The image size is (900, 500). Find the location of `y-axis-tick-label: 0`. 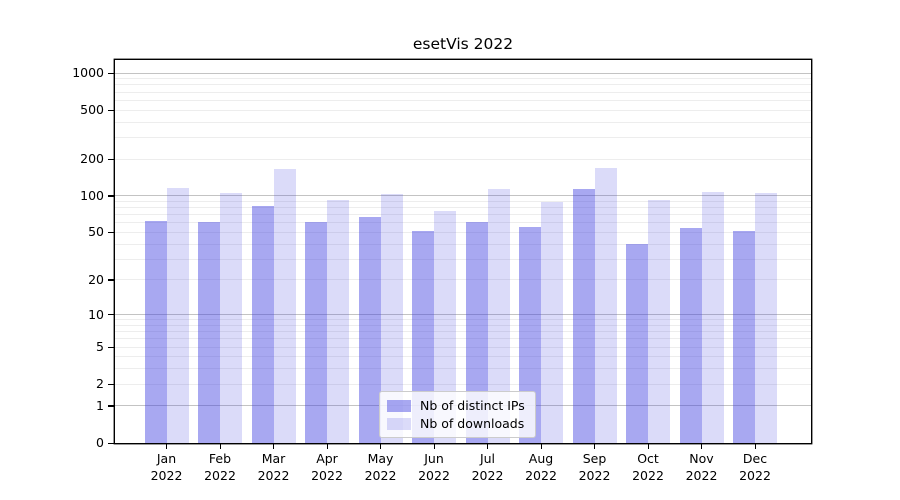

y-axis-tick-label: 0 is located at coordinates (100, 442).